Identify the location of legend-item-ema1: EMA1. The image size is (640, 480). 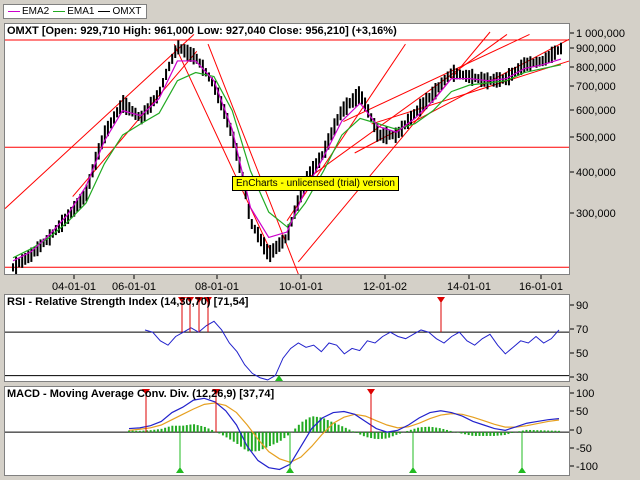
(73, 11).